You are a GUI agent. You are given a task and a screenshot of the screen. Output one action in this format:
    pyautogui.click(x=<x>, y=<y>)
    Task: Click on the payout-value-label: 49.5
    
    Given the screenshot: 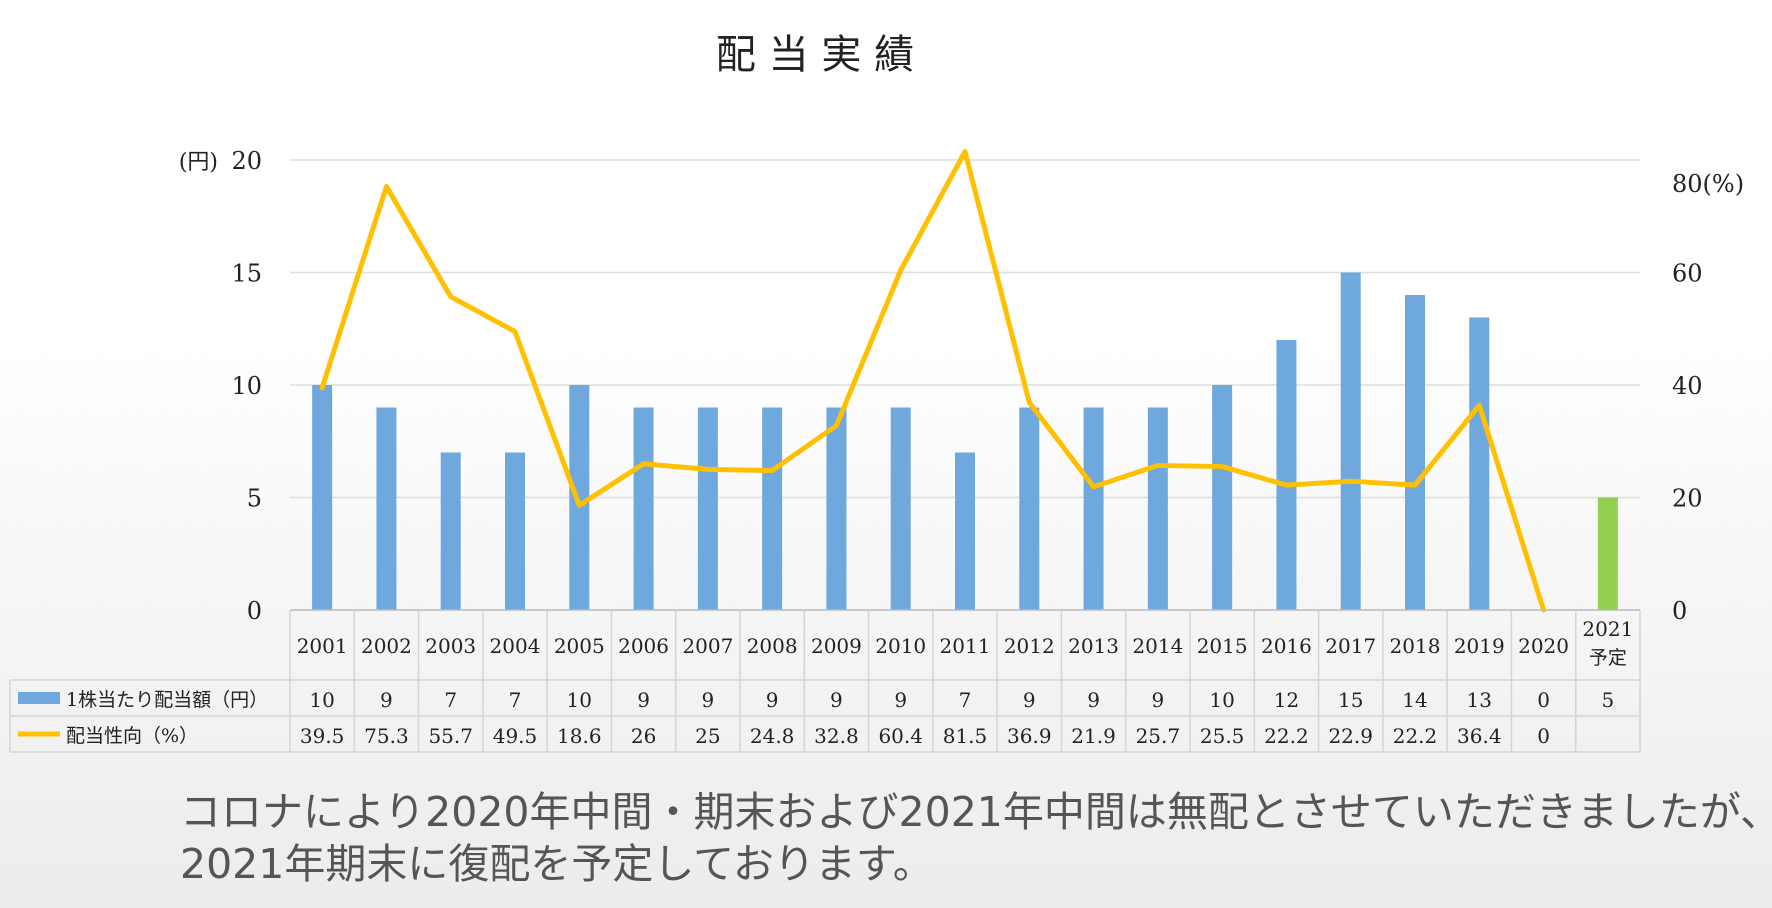 What is the action you would take?
    pyautogui.click(x=515, y=736)
    